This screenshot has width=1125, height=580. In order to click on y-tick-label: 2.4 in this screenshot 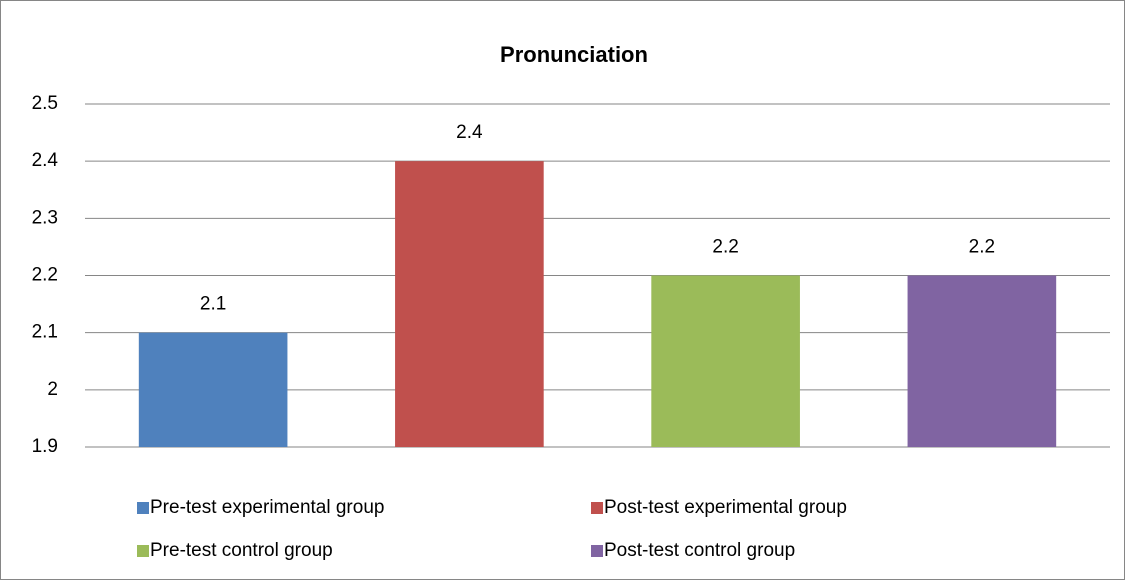, I will do `click(45, 160)`.